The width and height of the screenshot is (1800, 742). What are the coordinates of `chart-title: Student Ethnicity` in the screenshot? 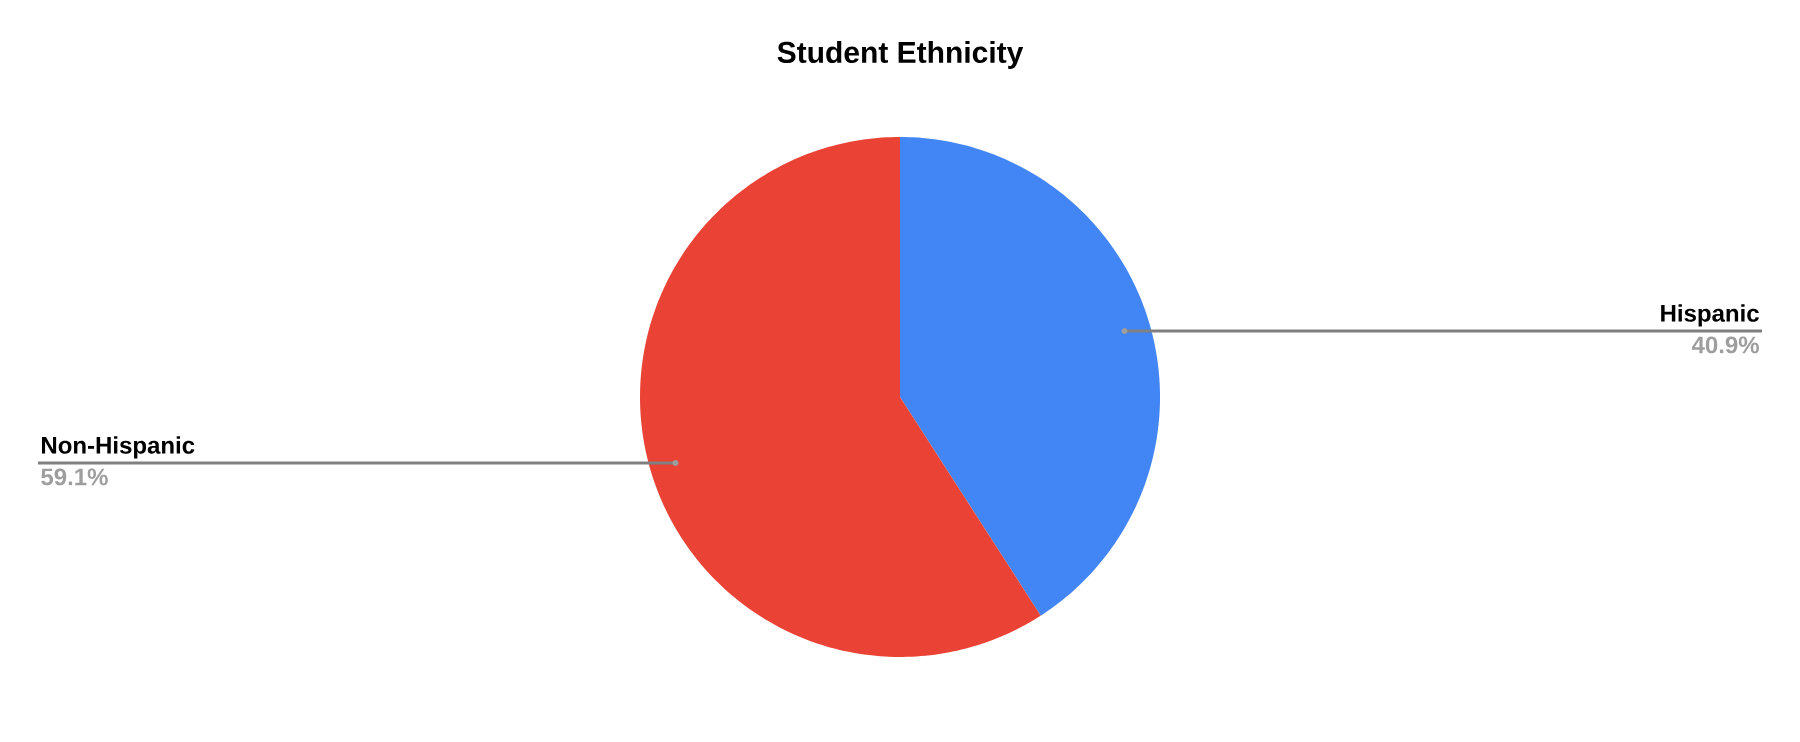 It's located at (900, 55).